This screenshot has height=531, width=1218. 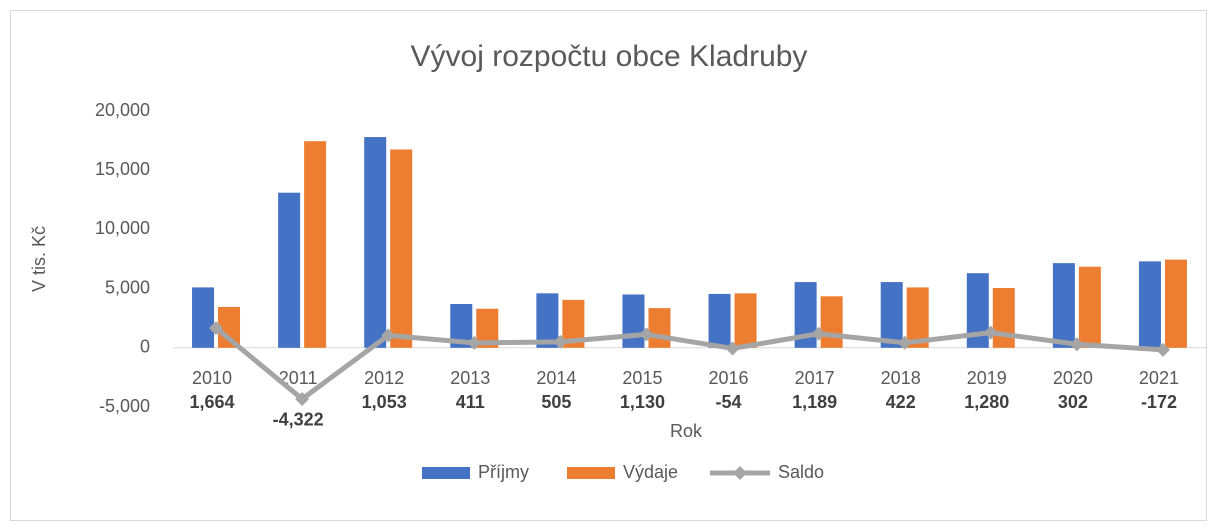 I want to click on y-tick-label: 10,000, so click(x=122, y=228).